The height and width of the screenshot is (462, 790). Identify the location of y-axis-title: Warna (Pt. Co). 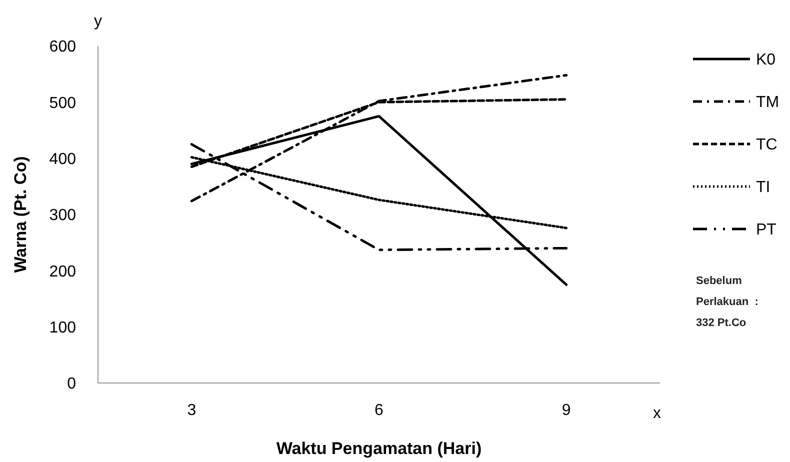
(20, 214).